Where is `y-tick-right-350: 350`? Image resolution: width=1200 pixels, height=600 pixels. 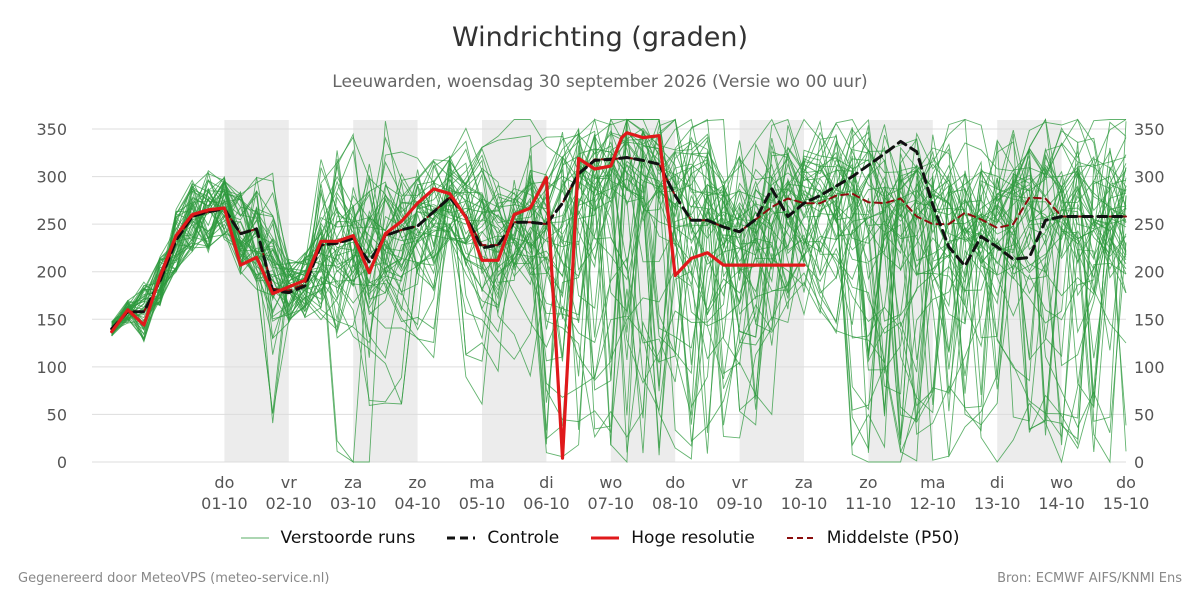
y-tick-right-350: 350 is located at coordinates (1149, 129).